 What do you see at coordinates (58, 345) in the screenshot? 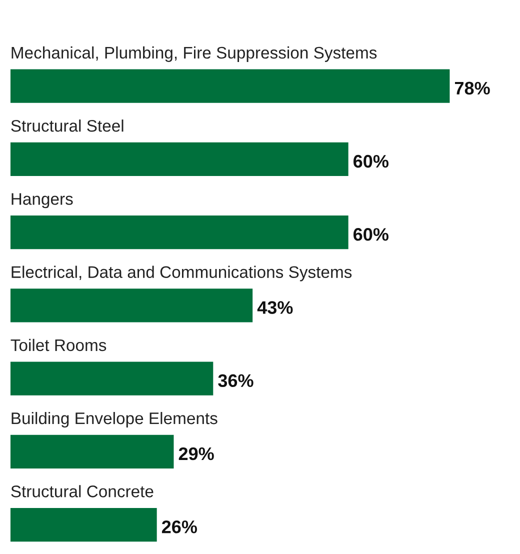
I see `y-tick-label: Toilet Rooms` at bounding box center [58, 345].